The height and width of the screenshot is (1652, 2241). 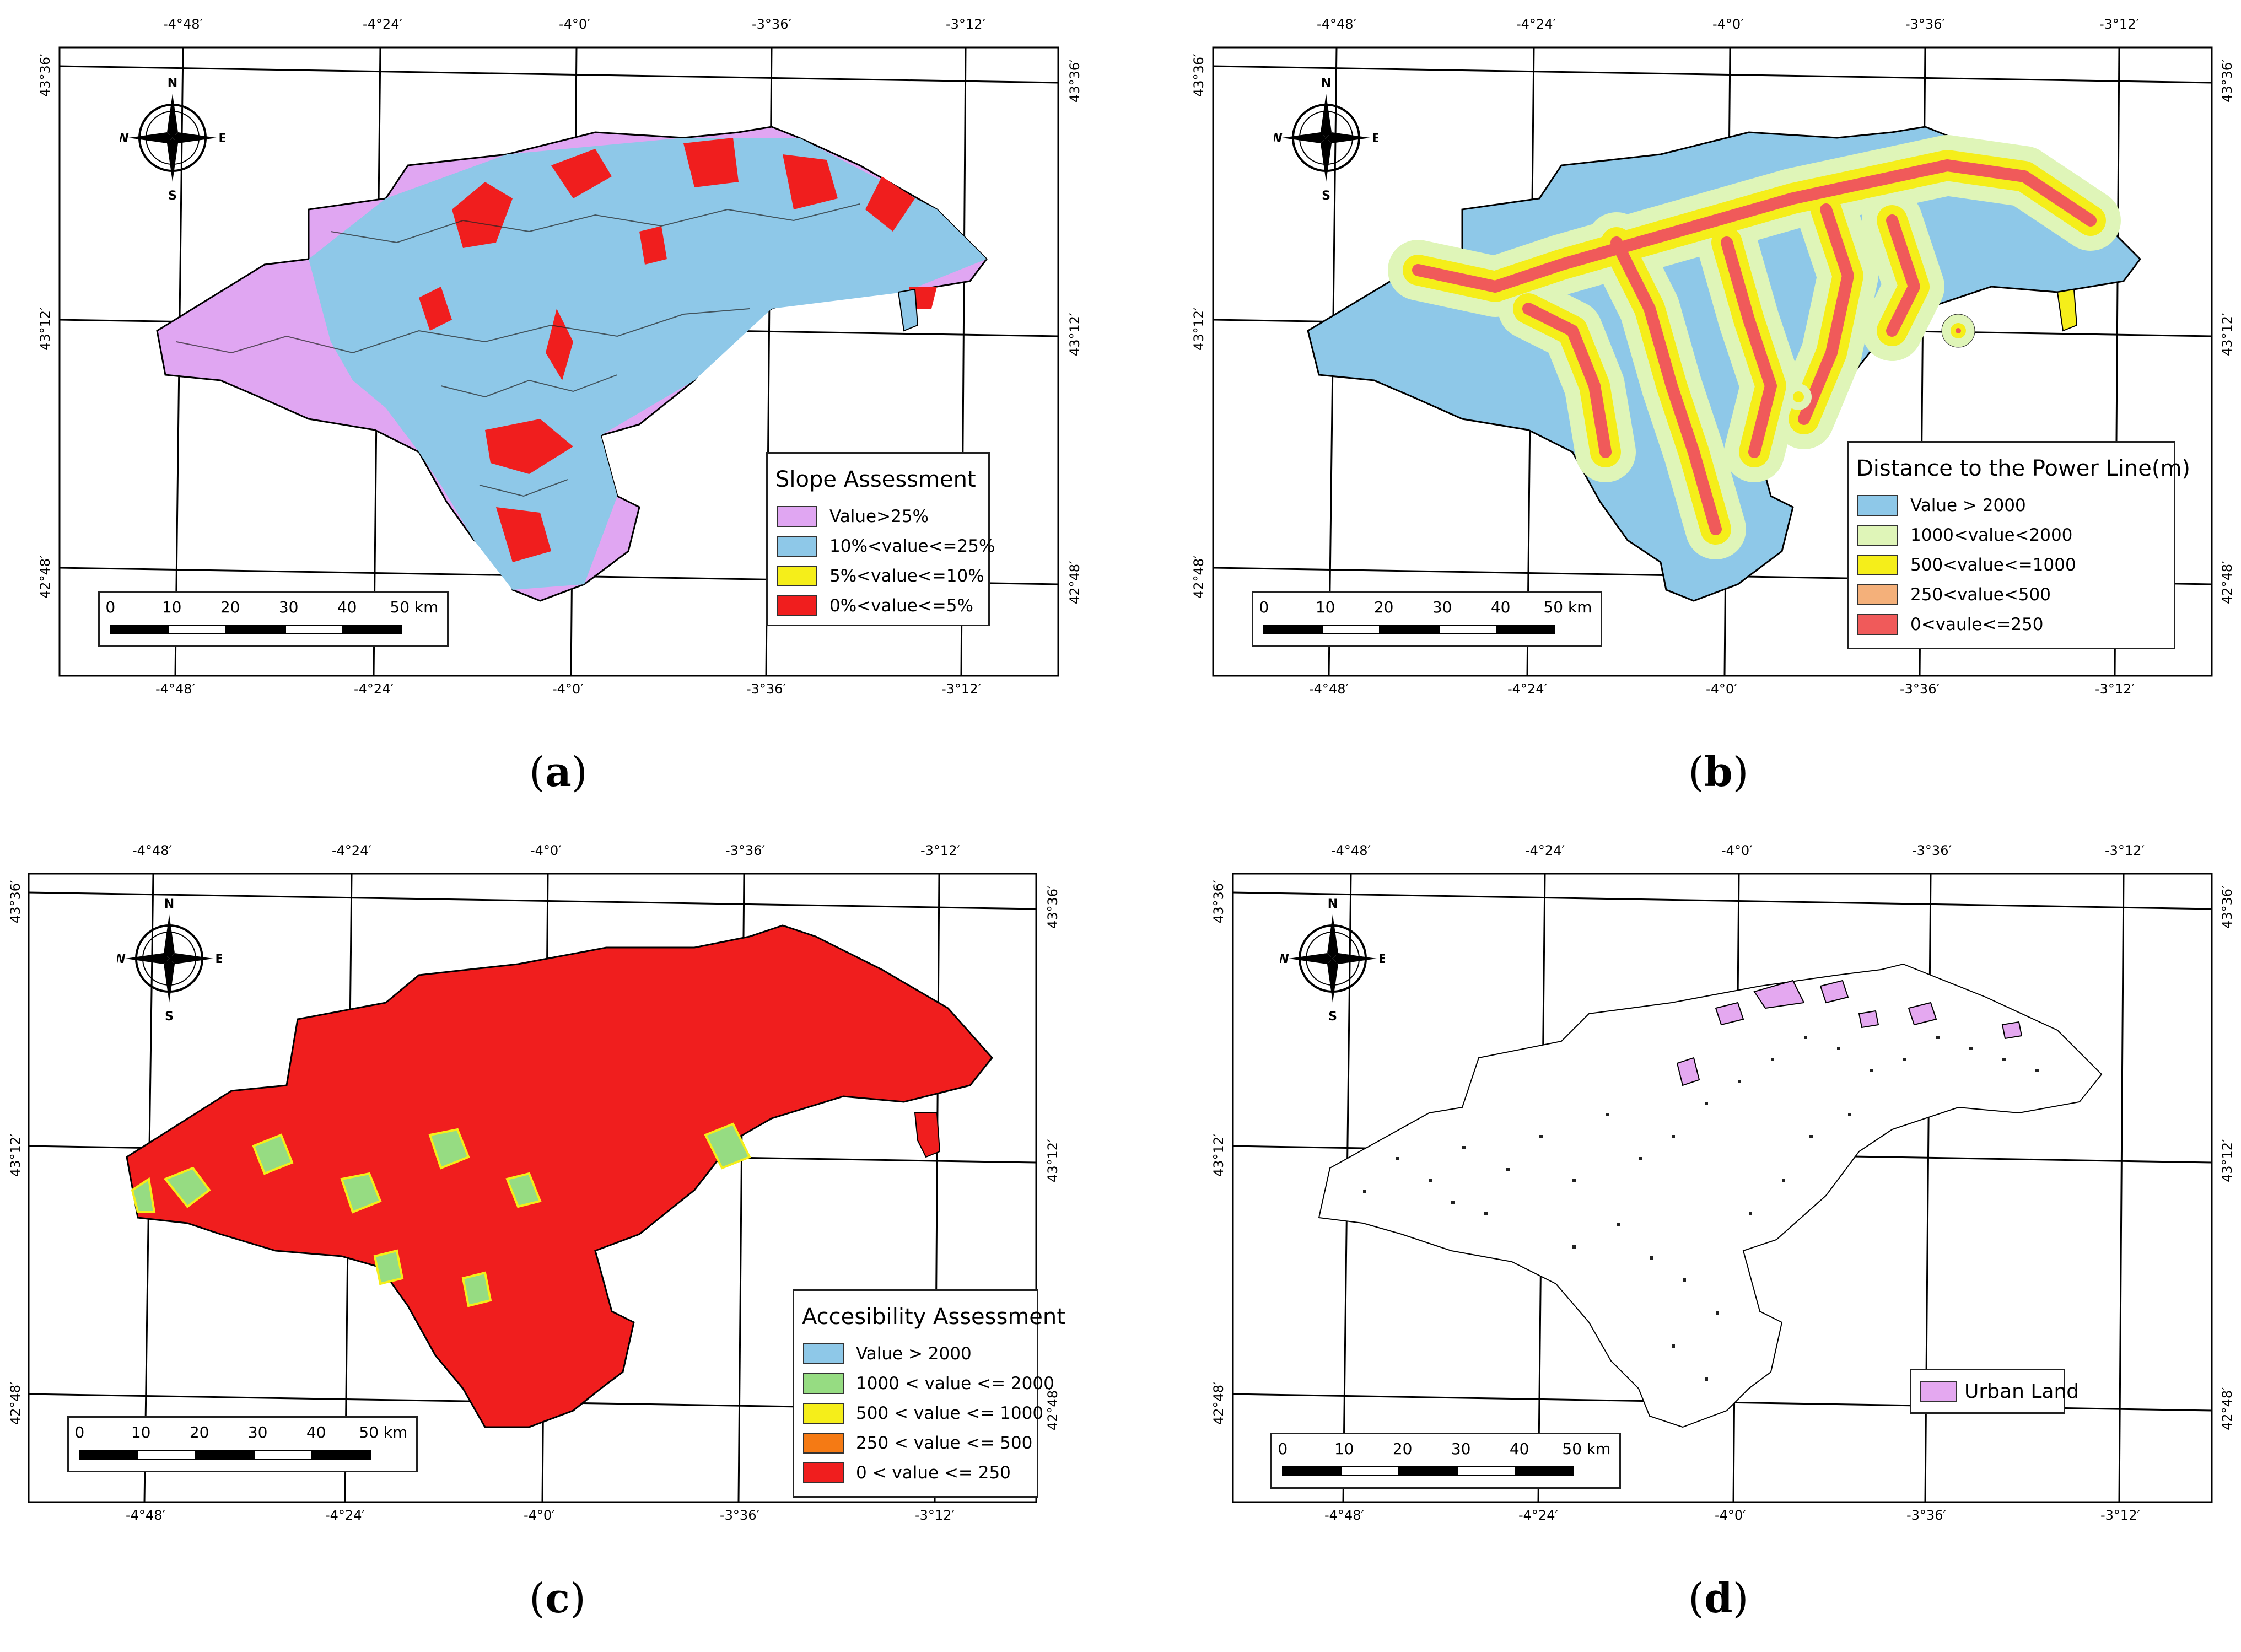 What do you see at coordinates (2024, 468) in the screenshot?
I see `legend-title: Distance to the Power Line(m)` at bounding box center [2024, 468].